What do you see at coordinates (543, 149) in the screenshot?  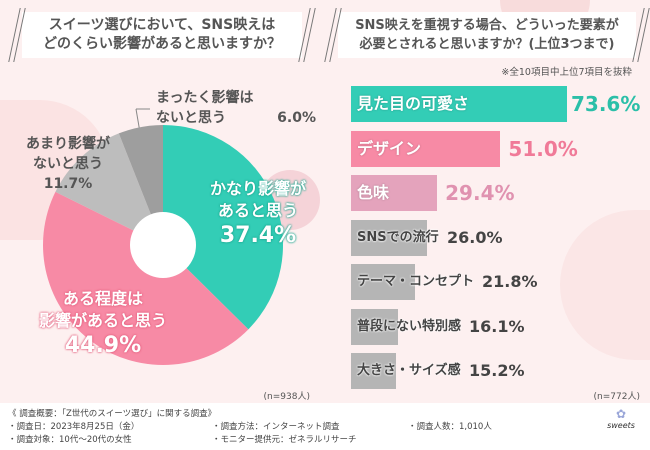 I see `bar-value: 51.0%` at bounding box center [543, 149].